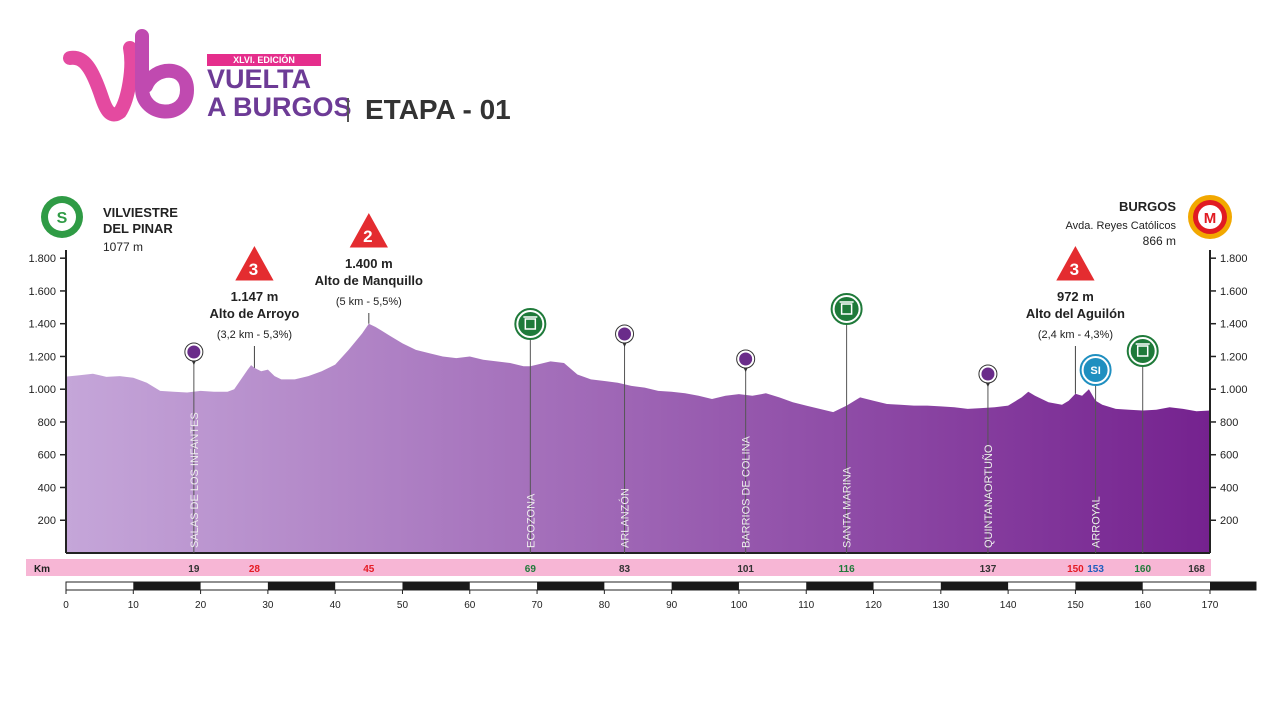 This screenshot has width=1280, height=720. Describe the element at coordinates (988, 569) in the screenshot. I see `km-band-value: 137` at that location.